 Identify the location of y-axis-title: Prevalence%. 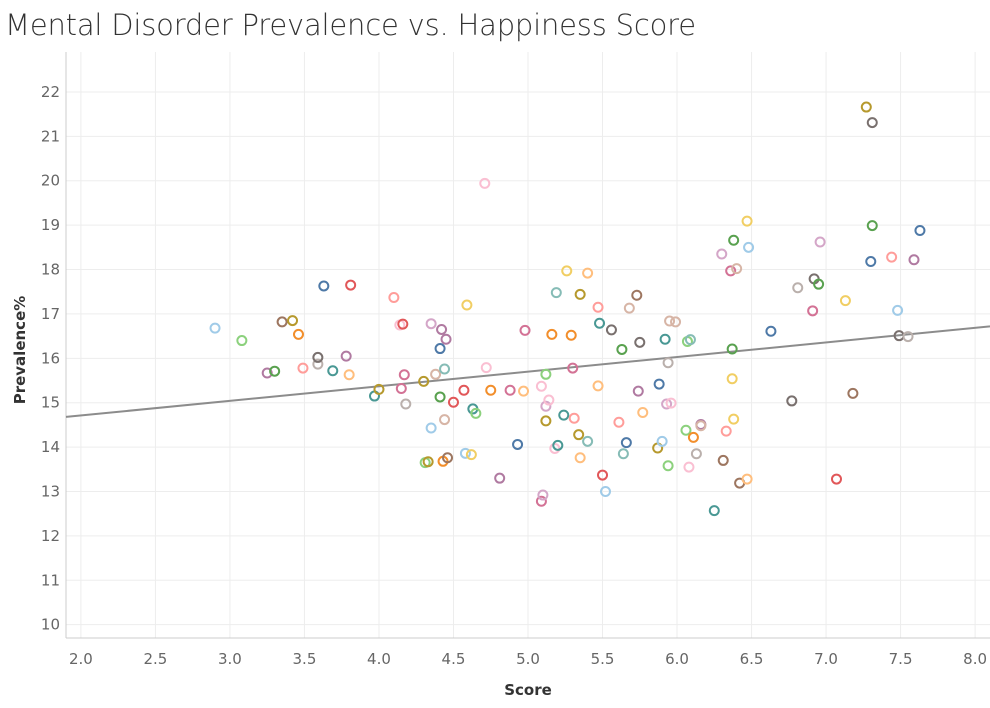
(20, 350).